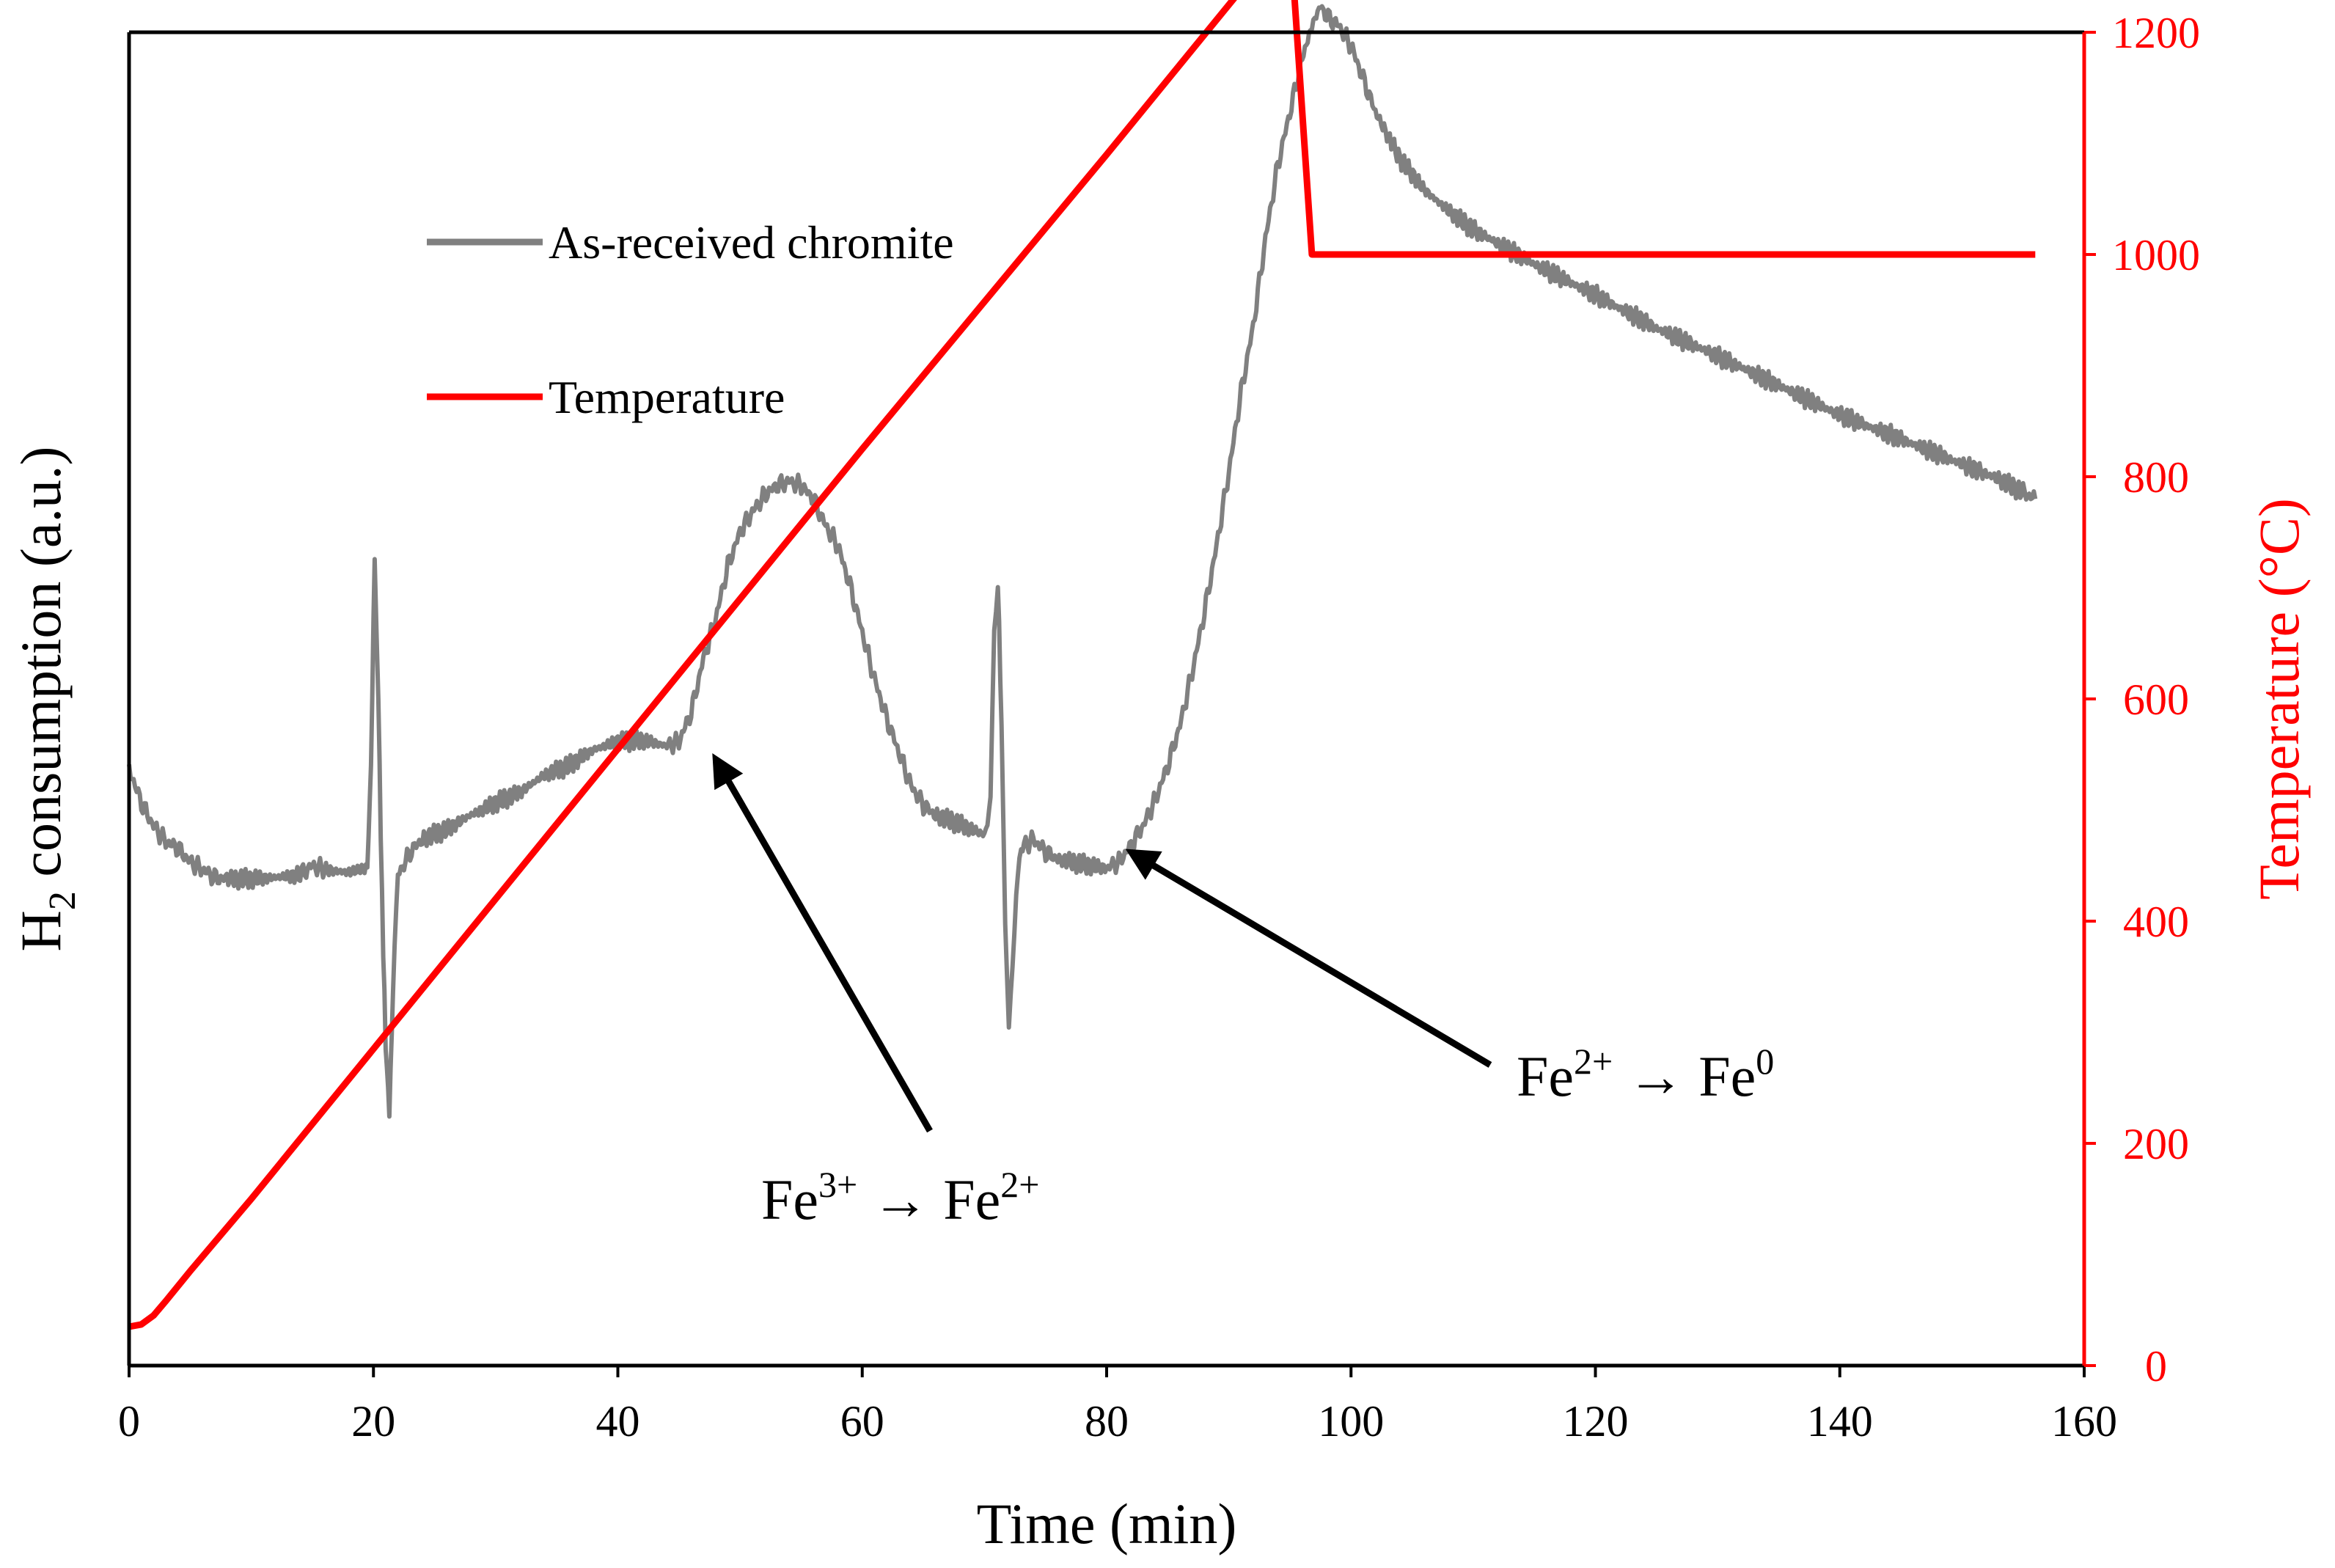 This screenshot has height=1568, width=2335. Describe the element at coordinates (900, 1197) in the screenshot. I see `annotation-fe3-fe2: Fe3+ → Fe2+` at that location.